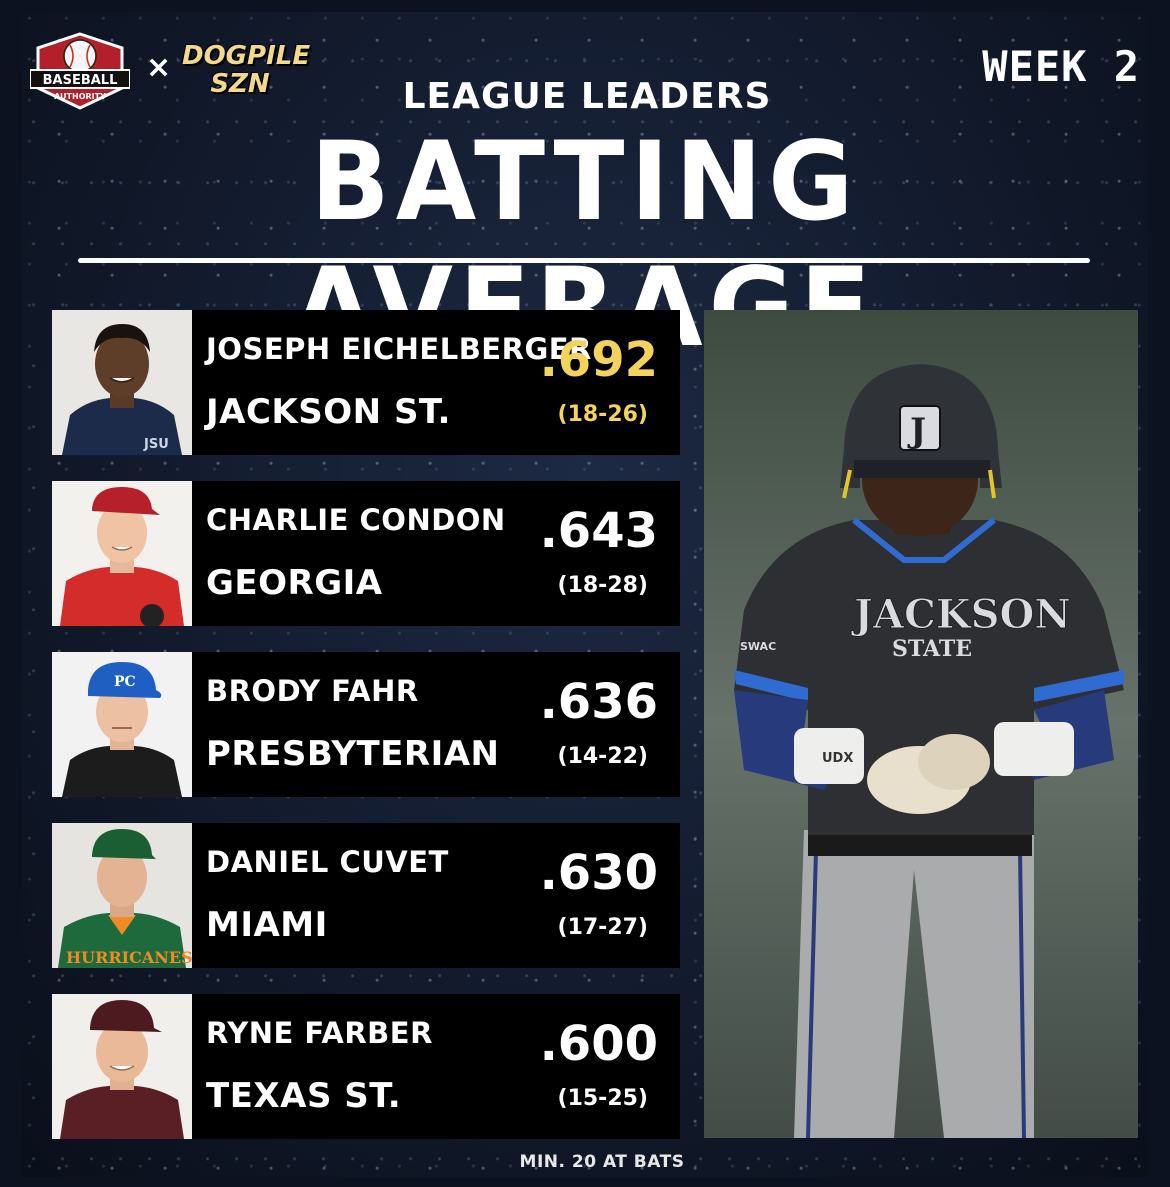 Image resolution: width=1170 pixels, height=1187 pixels. What do you see at coordinates (156, 444) in the screenshot?
I see `p1-shirt-text: JSU` at bounding box center [156, 444].